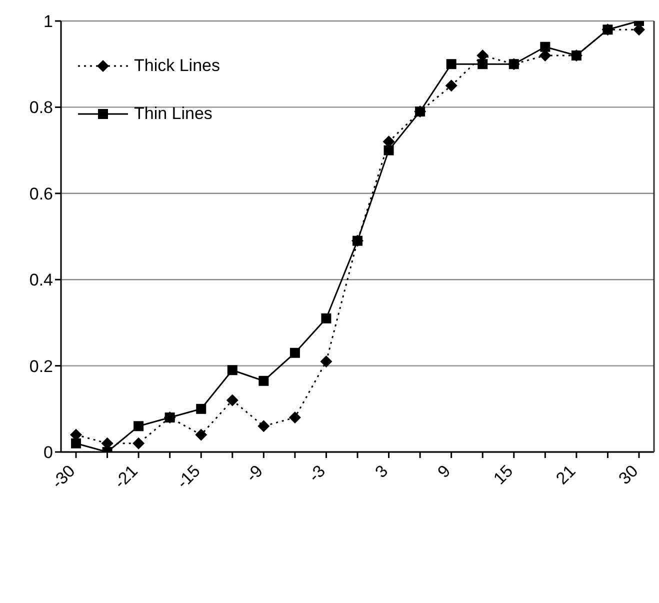  I want to click on x-tick-label: -15, so click(188, 476).